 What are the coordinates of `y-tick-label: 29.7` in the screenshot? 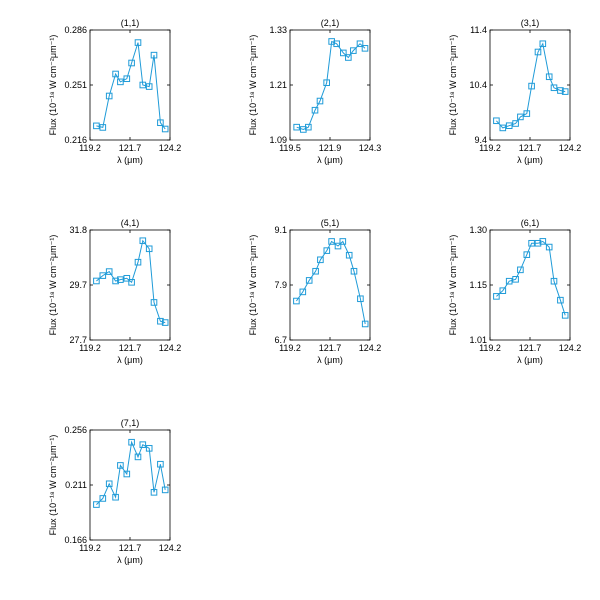 It's located at (78, 285).